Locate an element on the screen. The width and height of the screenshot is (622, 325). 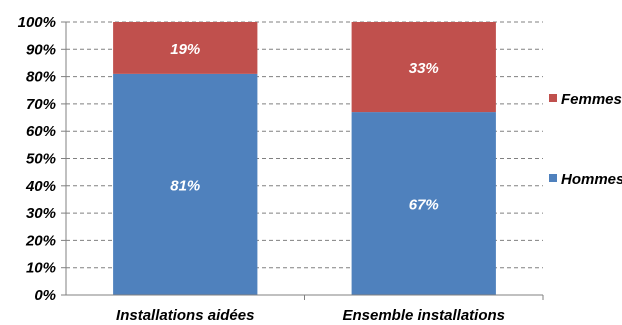
data-label: 33% is located at coordinates (424, 68).